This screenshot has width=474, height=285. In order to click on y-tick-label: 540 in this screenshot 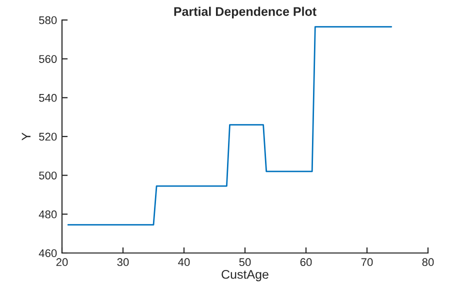, I will do `click(48, 98)`.